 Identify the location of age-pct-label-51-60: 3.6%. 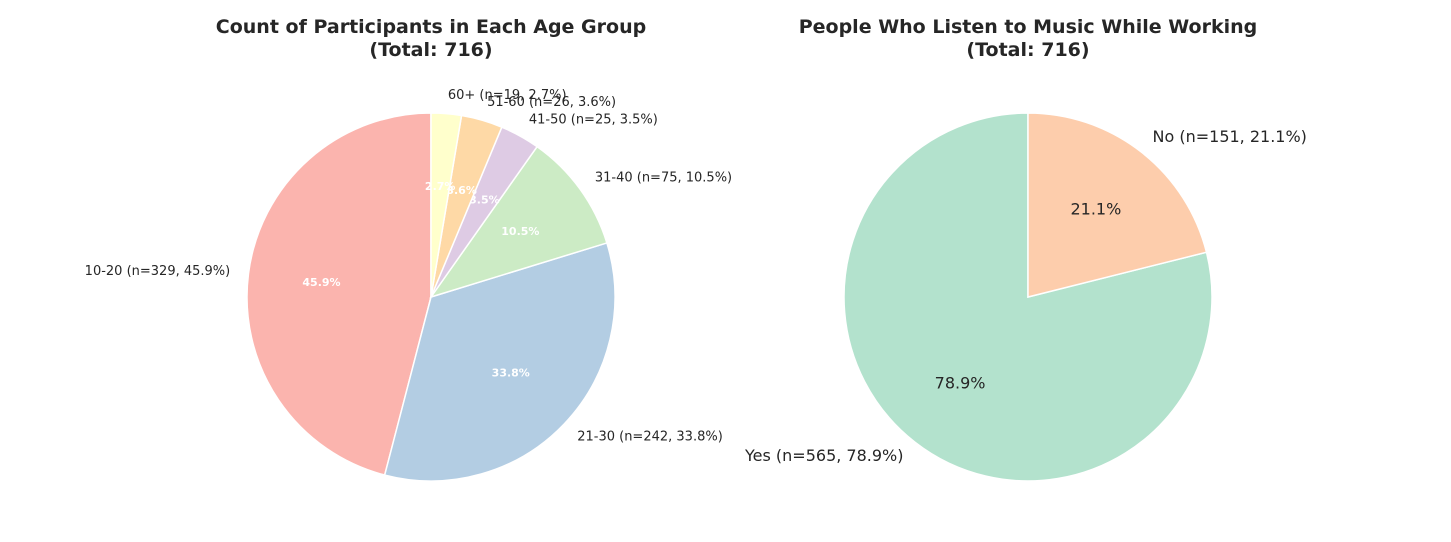
(461, 190).